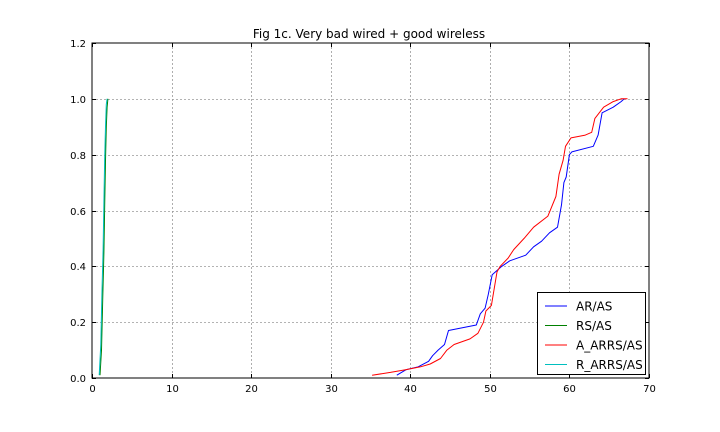 This screenshot has height=432, width=720. I want to click on y-tick-label: 0.8, so click(78, 156).